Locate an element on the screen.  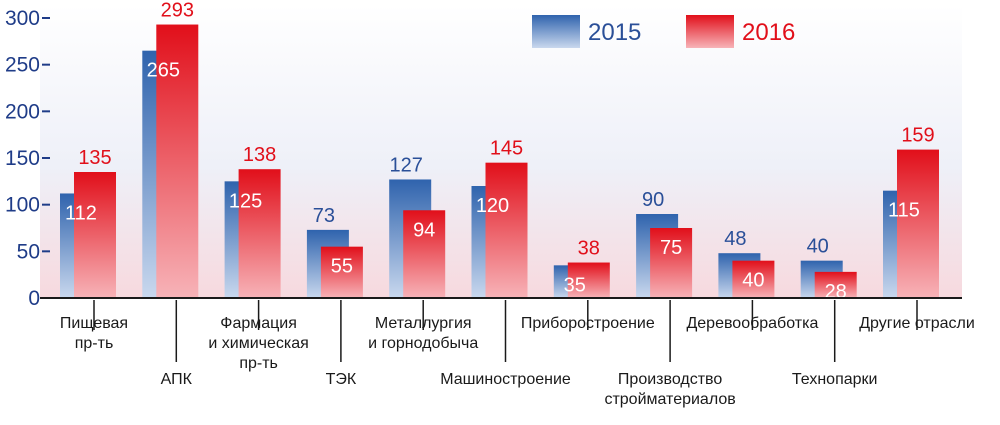
y-tick-label: 100 is located at coordinates (22, 205).